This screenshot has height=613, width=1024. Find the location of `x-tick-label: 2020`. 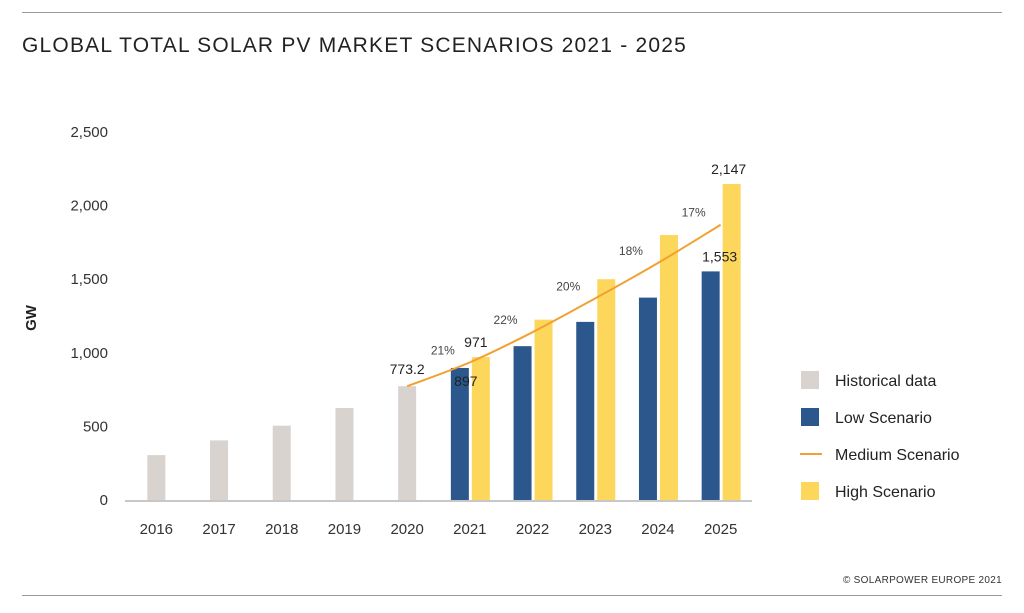

x-tick-label: 2020 is located at coordinates (406, 529).